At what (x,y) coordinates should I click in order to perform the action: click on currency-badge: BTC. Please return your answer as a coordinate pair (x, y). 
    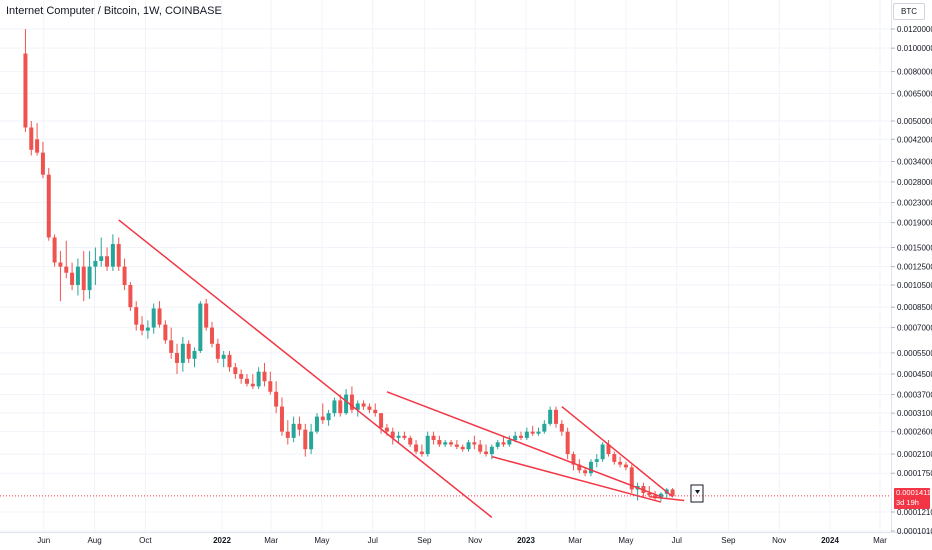
    Looking at the image, I should click on (909, 11).